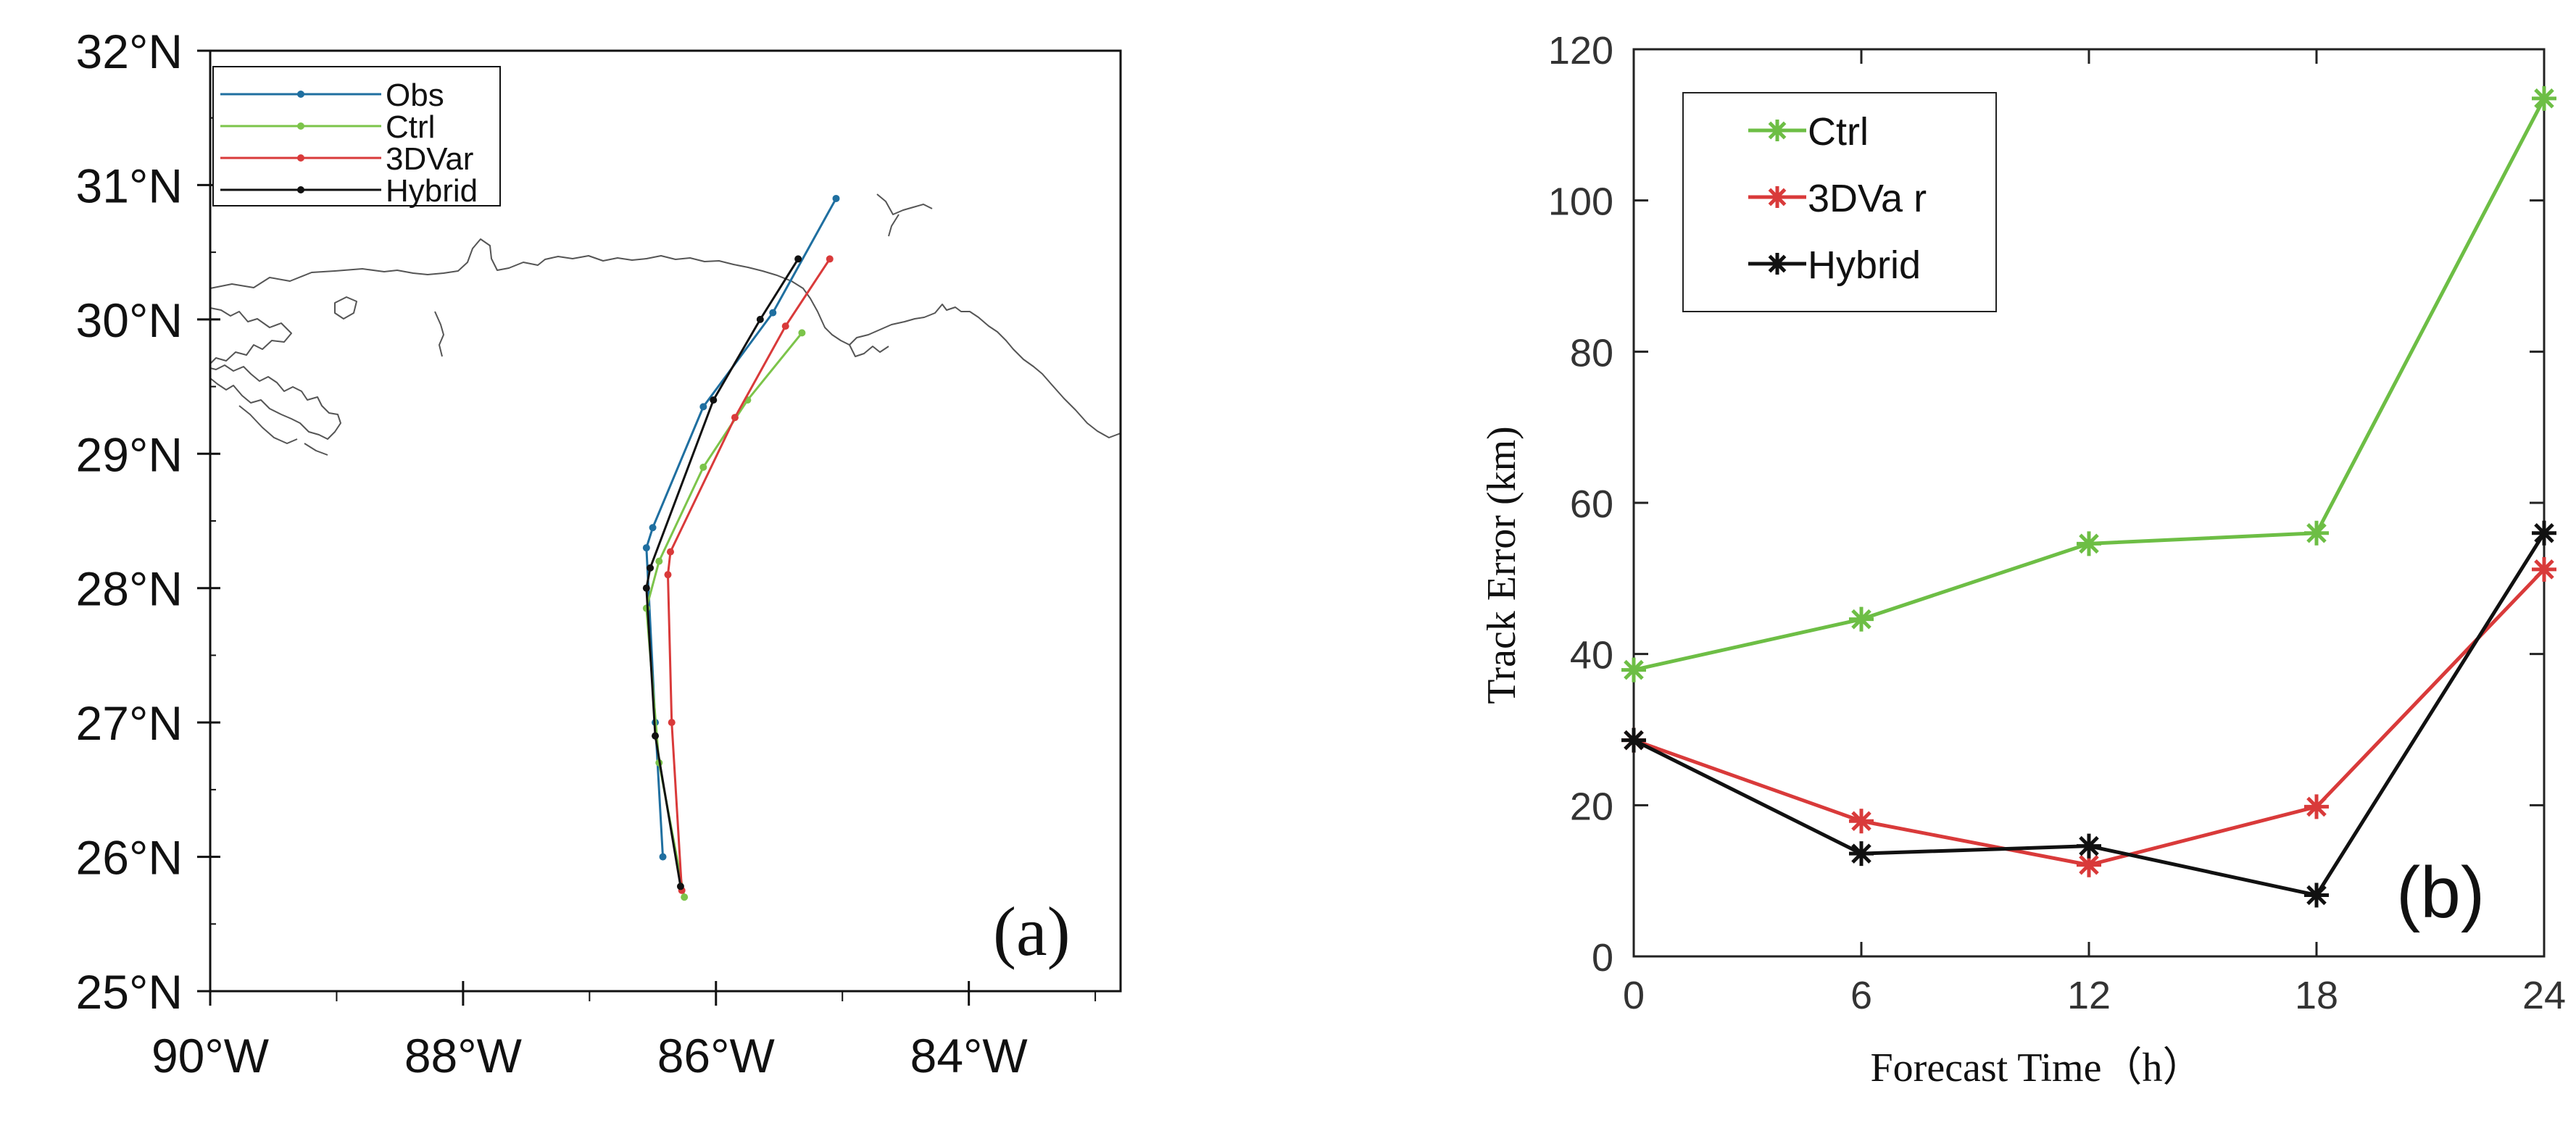 The image size is (2576, 1131). What do you see at coordinates (463, 1055) in the screenshot?
I see `x-tick-label: 88°W` at bounding box center [463, 1055].